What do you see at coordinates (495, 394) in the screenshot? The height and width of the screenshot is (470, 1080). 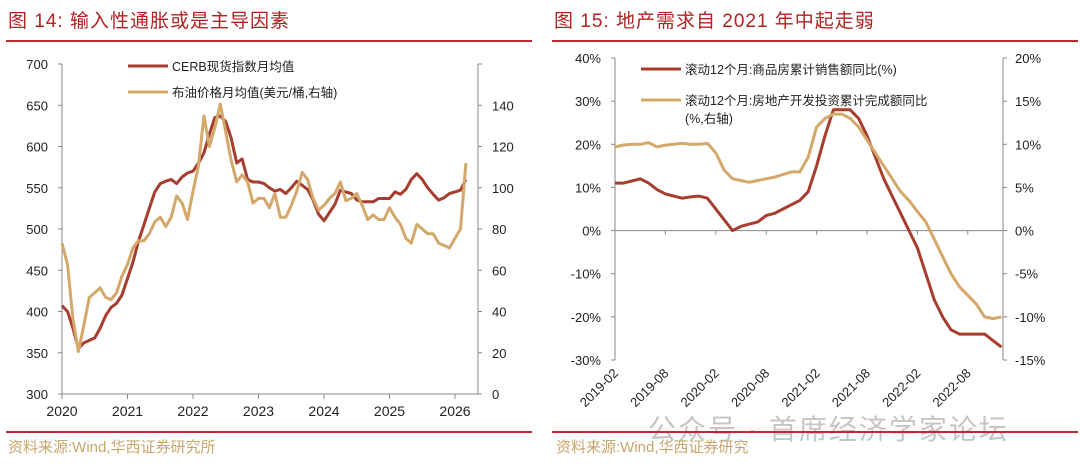 I see `y2-tick-label: 0` at bounding box center [495, 394].